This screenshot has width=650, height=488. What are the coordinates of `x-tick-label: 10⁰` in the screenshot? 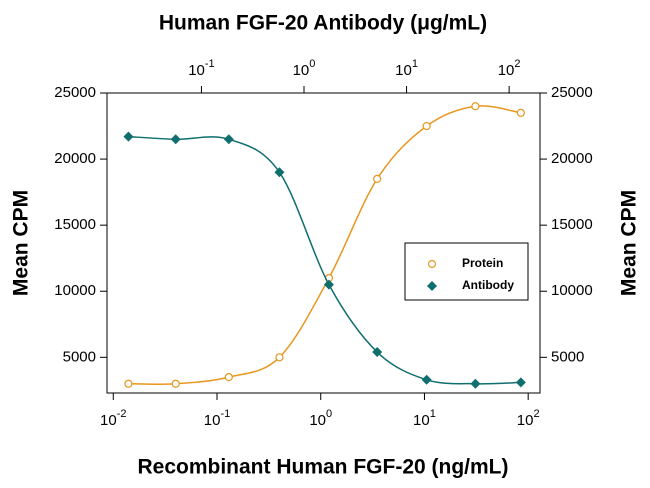 It's located at (320, 418).